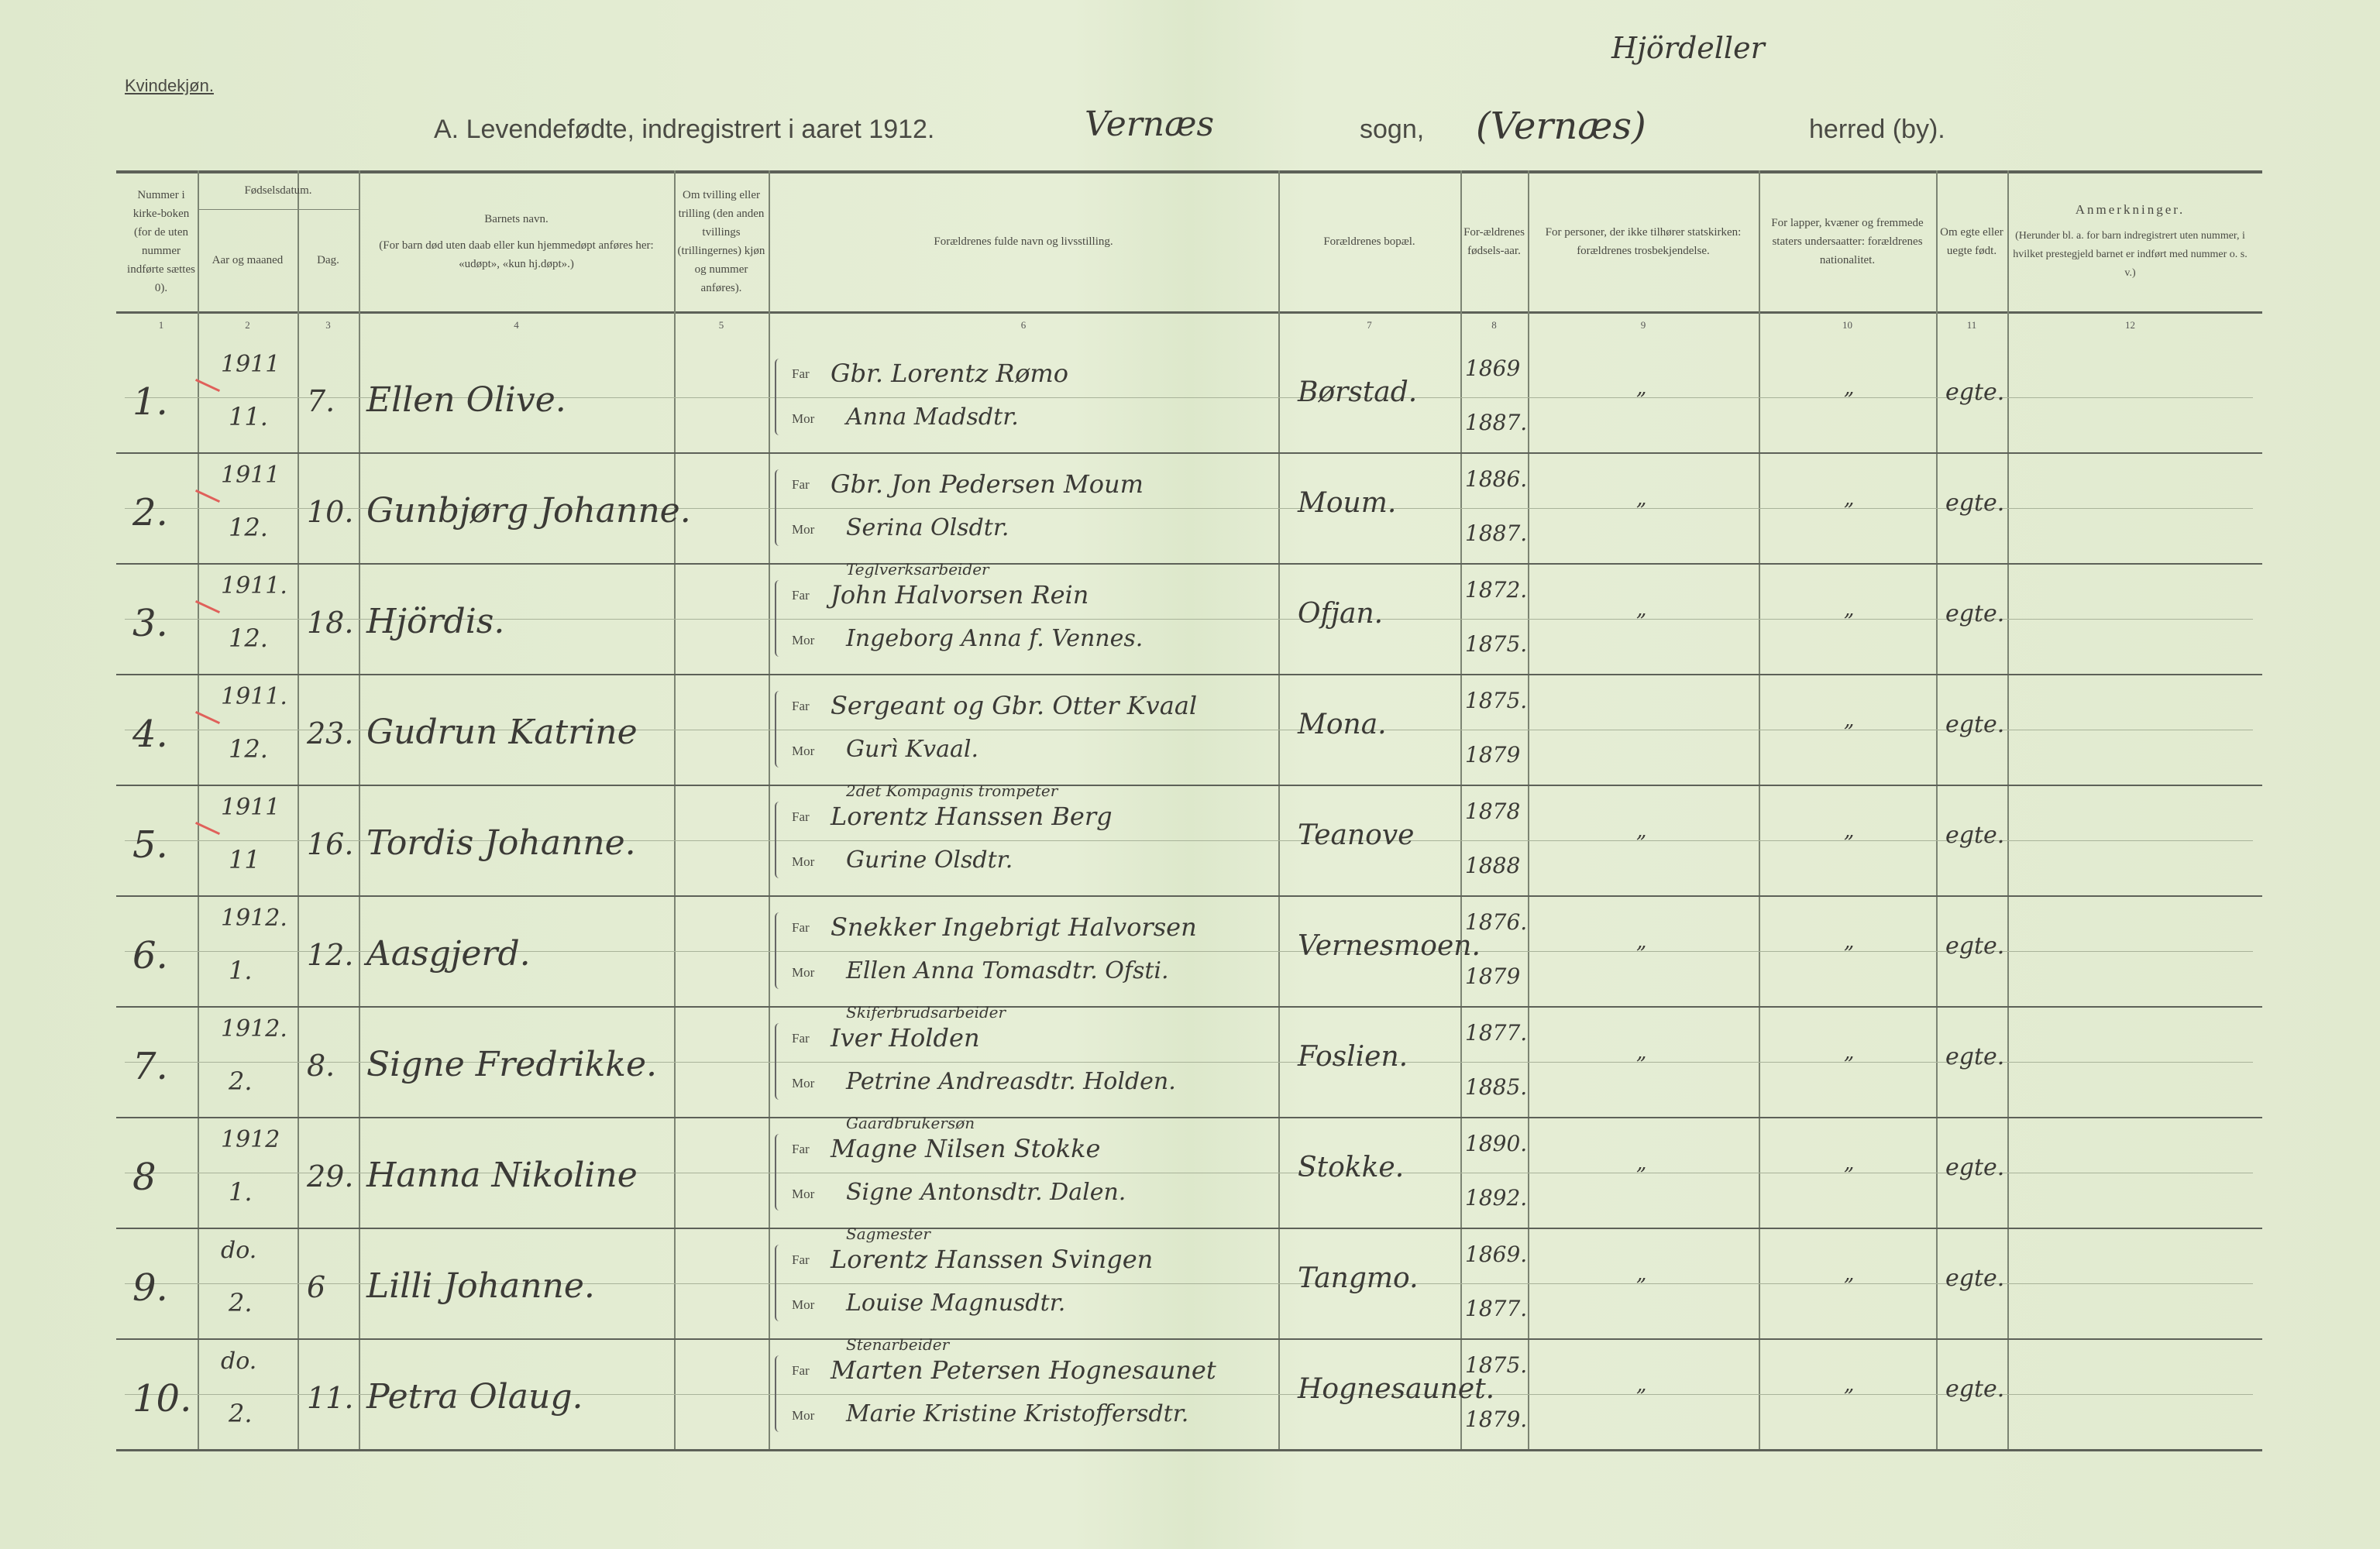 Image resolution: width=2380 pixels, height=1549 pixels. What do you see at coordinates (1497, 422) in the screenshot?
I see `mother-birth-year: 1887.` at bounding box center [1497, 422].